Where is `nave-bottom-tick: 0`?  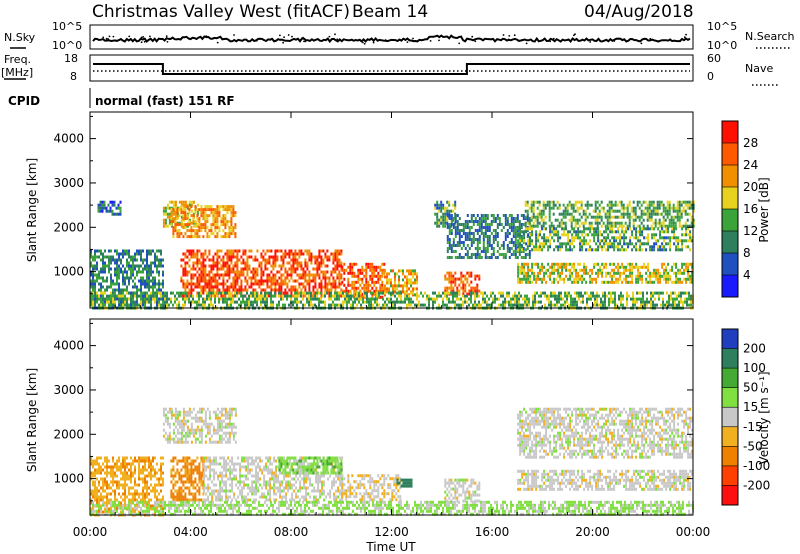
nave-bottom-tick: 0 is located at coordinates (710, 76).